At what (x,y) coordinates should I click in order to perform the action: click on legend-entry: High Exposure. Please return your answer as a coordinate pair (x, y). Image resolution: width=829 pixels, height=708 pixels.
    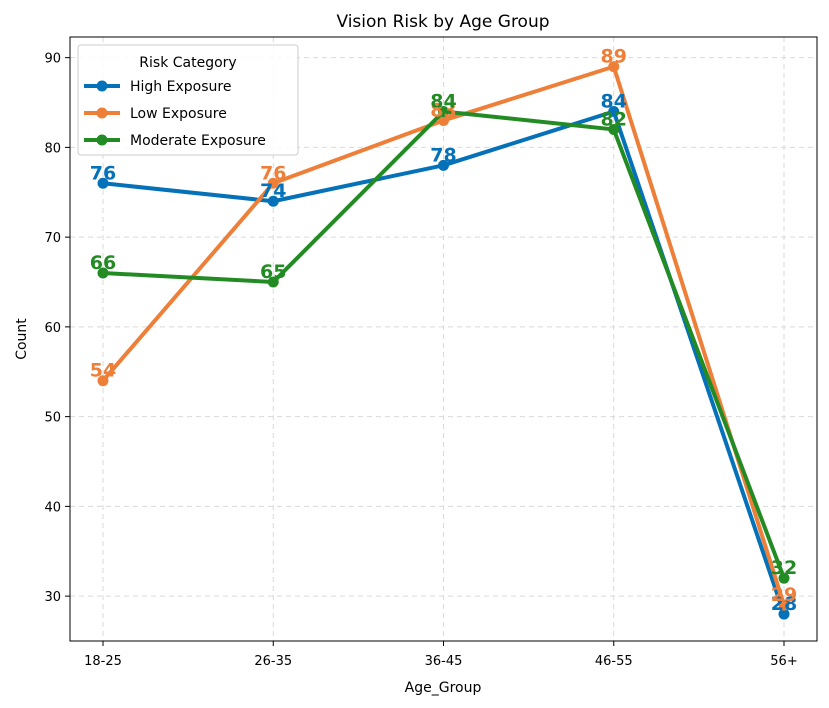
    Looking at the image, I should click on (157, 87).